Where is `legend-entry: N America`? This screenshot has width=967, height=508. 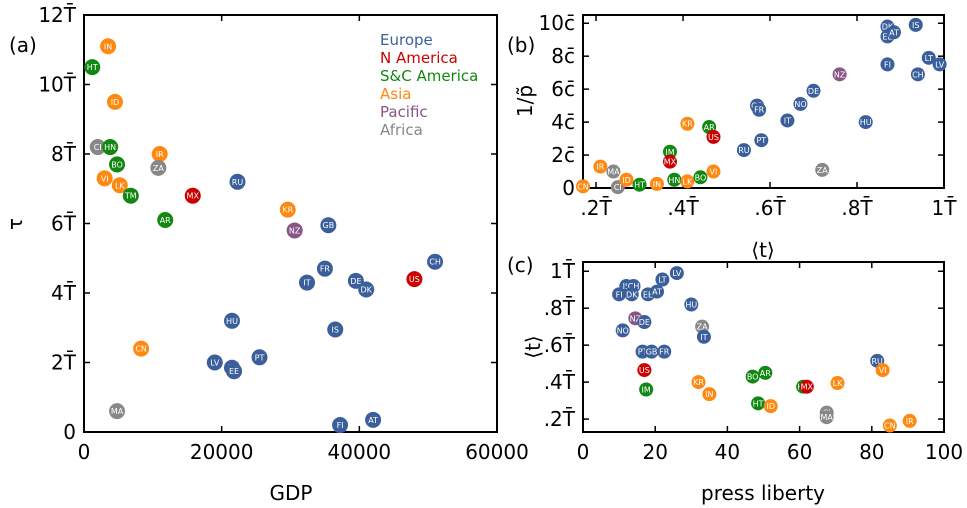
legend-entry: N America is located at coordinates (419, 58).